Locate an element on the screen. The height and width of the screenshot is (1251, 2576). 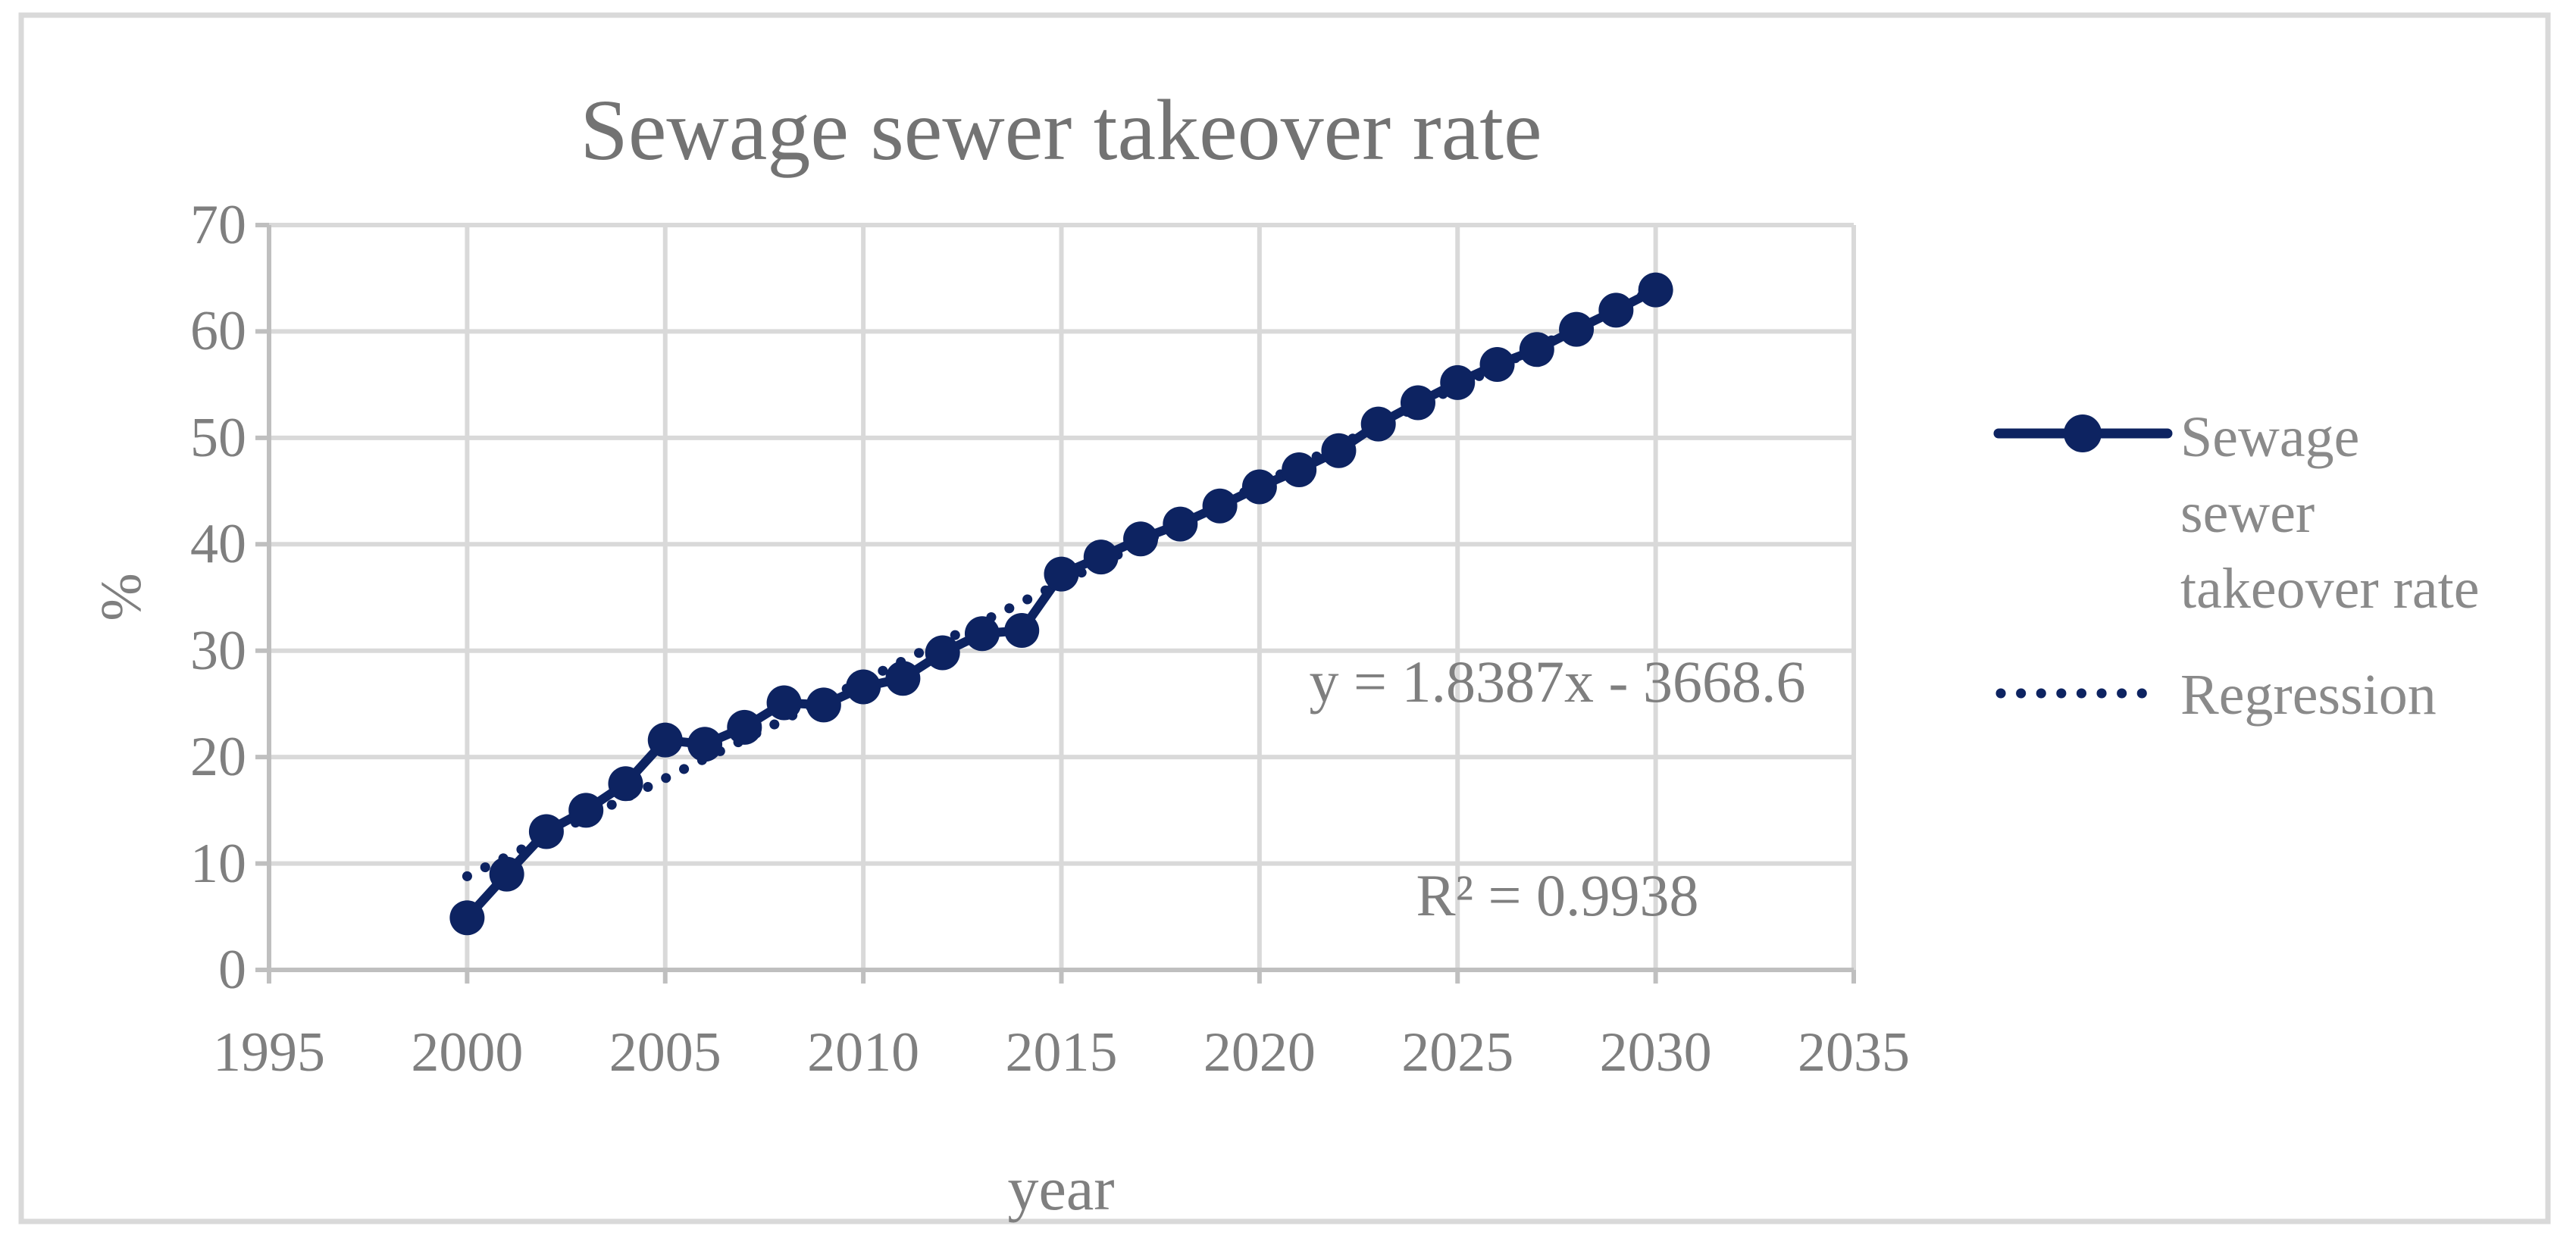
trendline-equation-annotation: y = 1.8387x - 3668.6 R² = 0.9938 is located at coordinates (1557, 788).